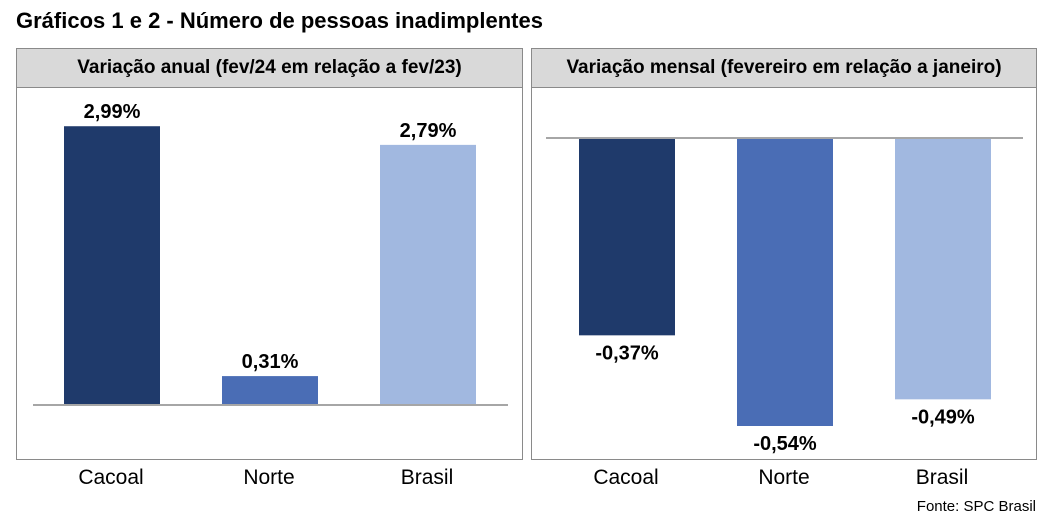 The height and width of the screenshot is (522, 1050). I want to click on monthly-bar-cacoal, so click(627, 237).